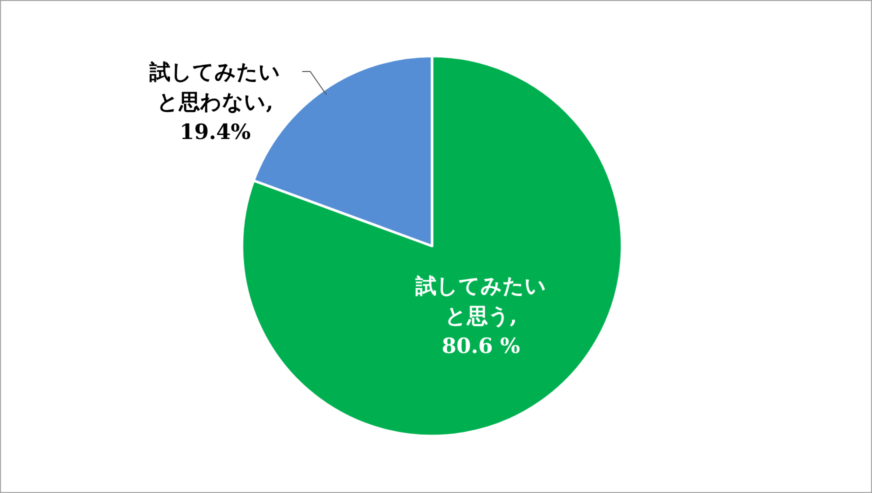 The image size is (872, 493). Describe the element at coordinates (481, 316) in the screenshot. I see `slice-label: 試してみたいと思う, 80.6 %` at that location.